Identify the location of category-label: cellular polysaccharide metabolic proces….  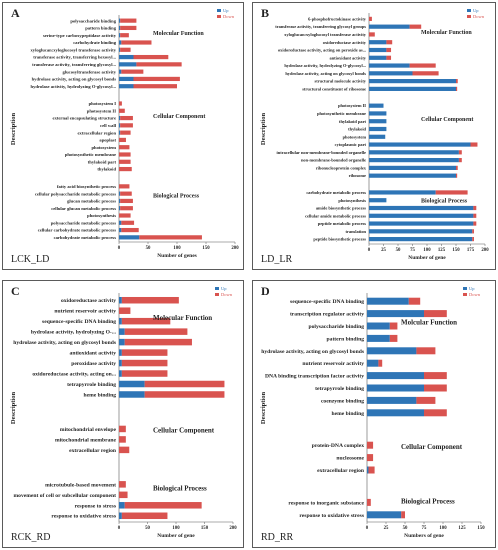
(75, 193).